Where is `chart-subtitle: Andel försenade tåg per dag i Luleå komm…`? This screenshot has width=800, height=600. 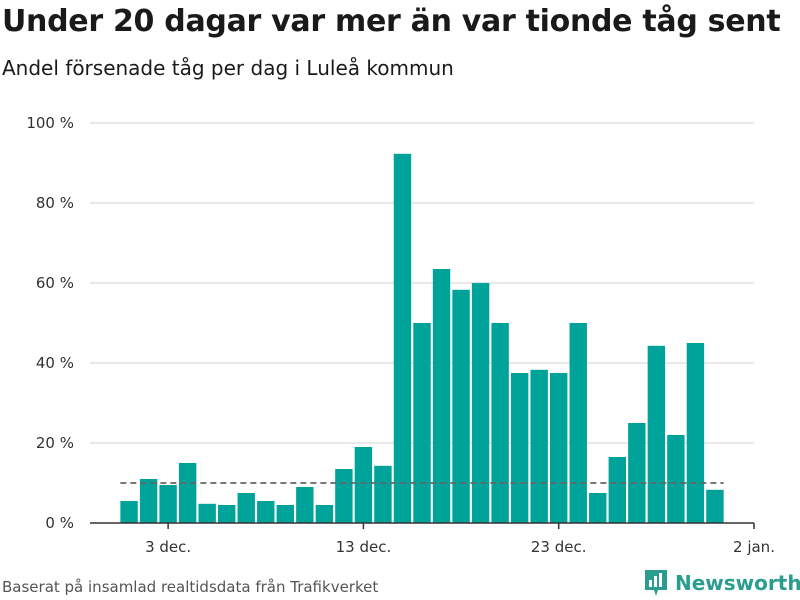 chart-subtitle: Andel försenade tåg per dag i Luleå komm… is located at coordinates (228, 68).